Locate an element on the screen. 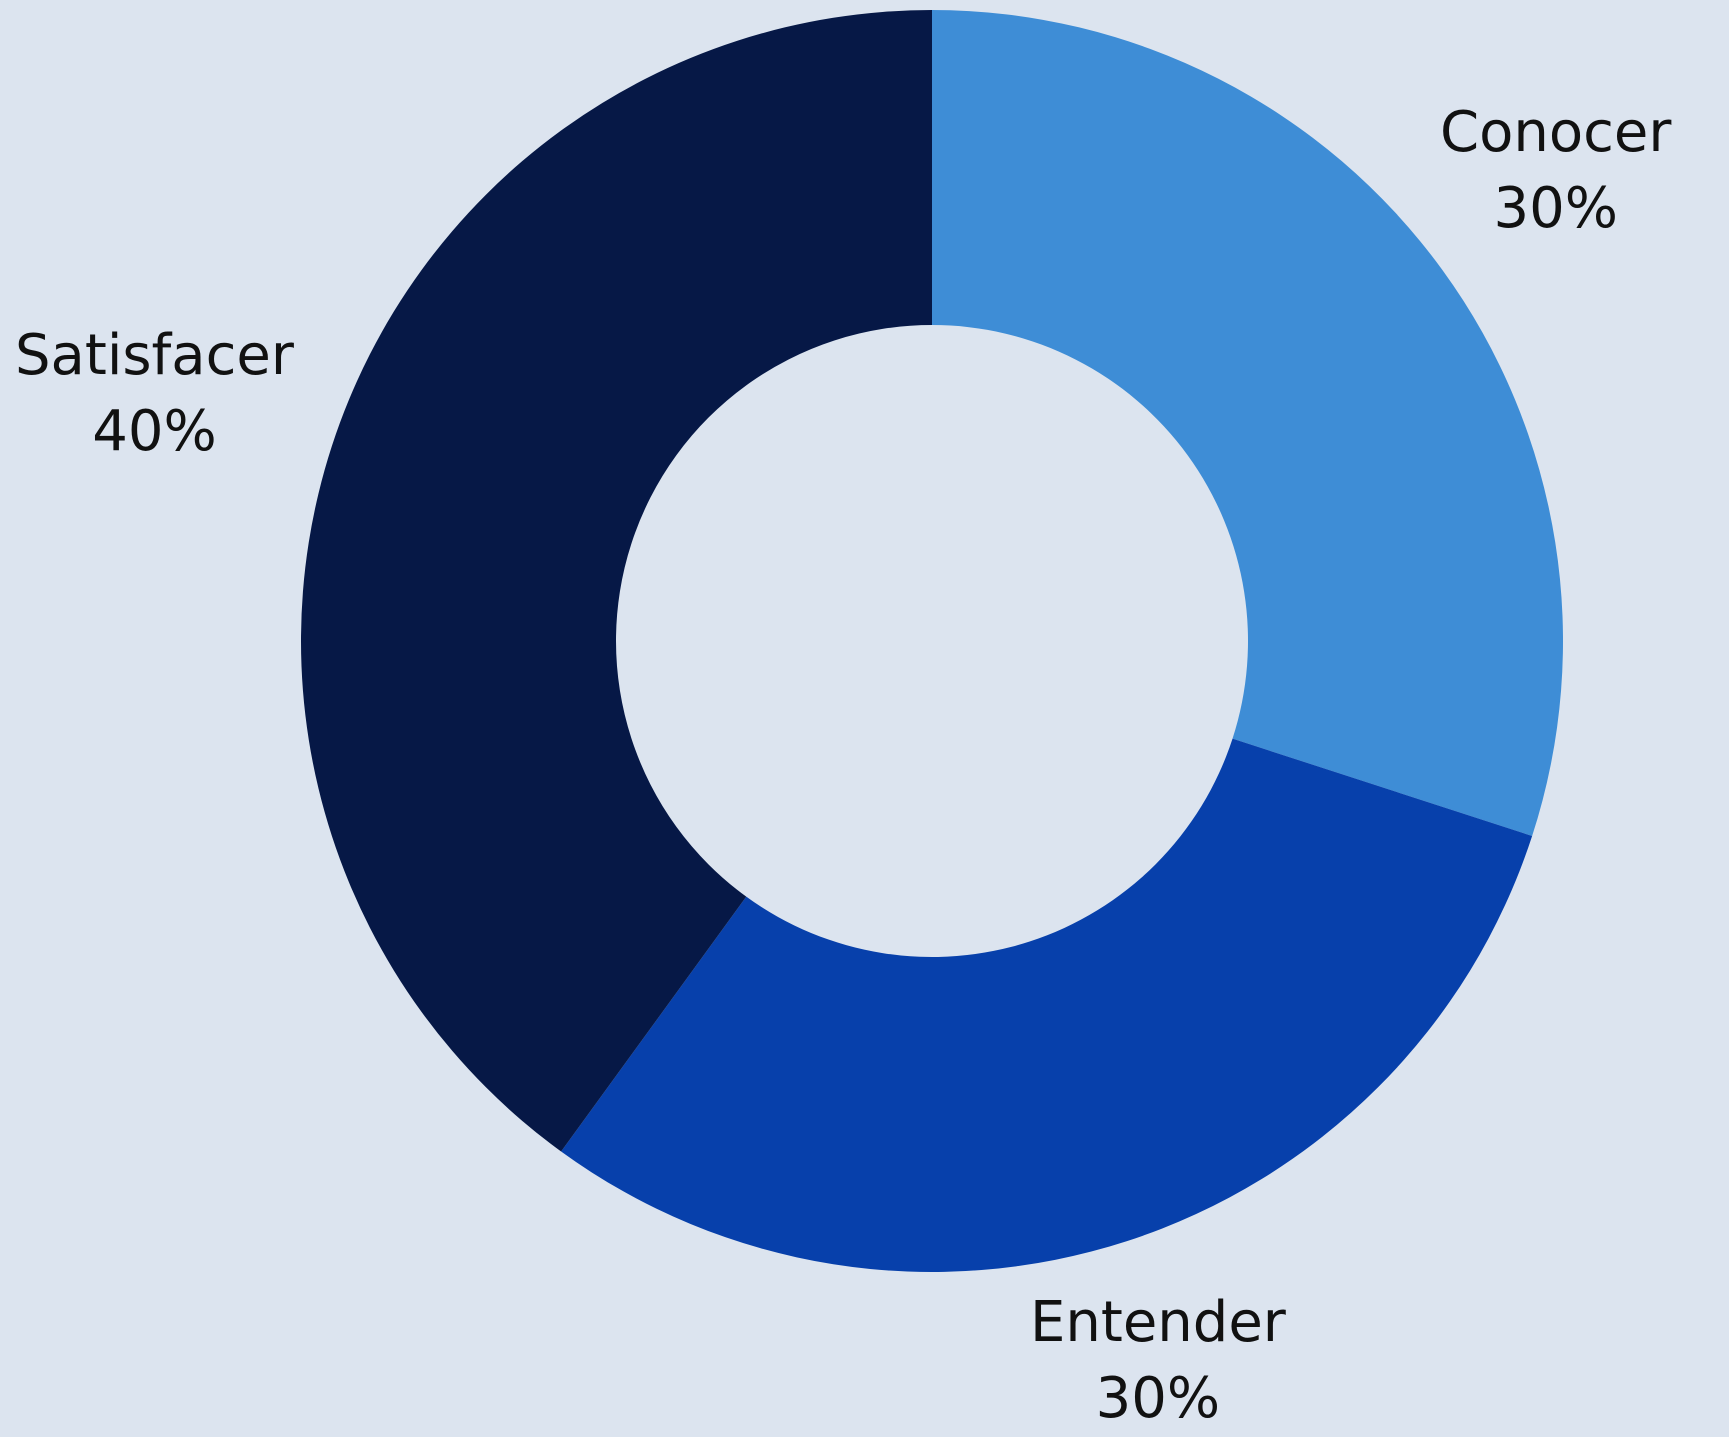 The width and height of the screenshot is (1729, 1437). slice-label-name: Entender is located at coordinates (1158, 1322).